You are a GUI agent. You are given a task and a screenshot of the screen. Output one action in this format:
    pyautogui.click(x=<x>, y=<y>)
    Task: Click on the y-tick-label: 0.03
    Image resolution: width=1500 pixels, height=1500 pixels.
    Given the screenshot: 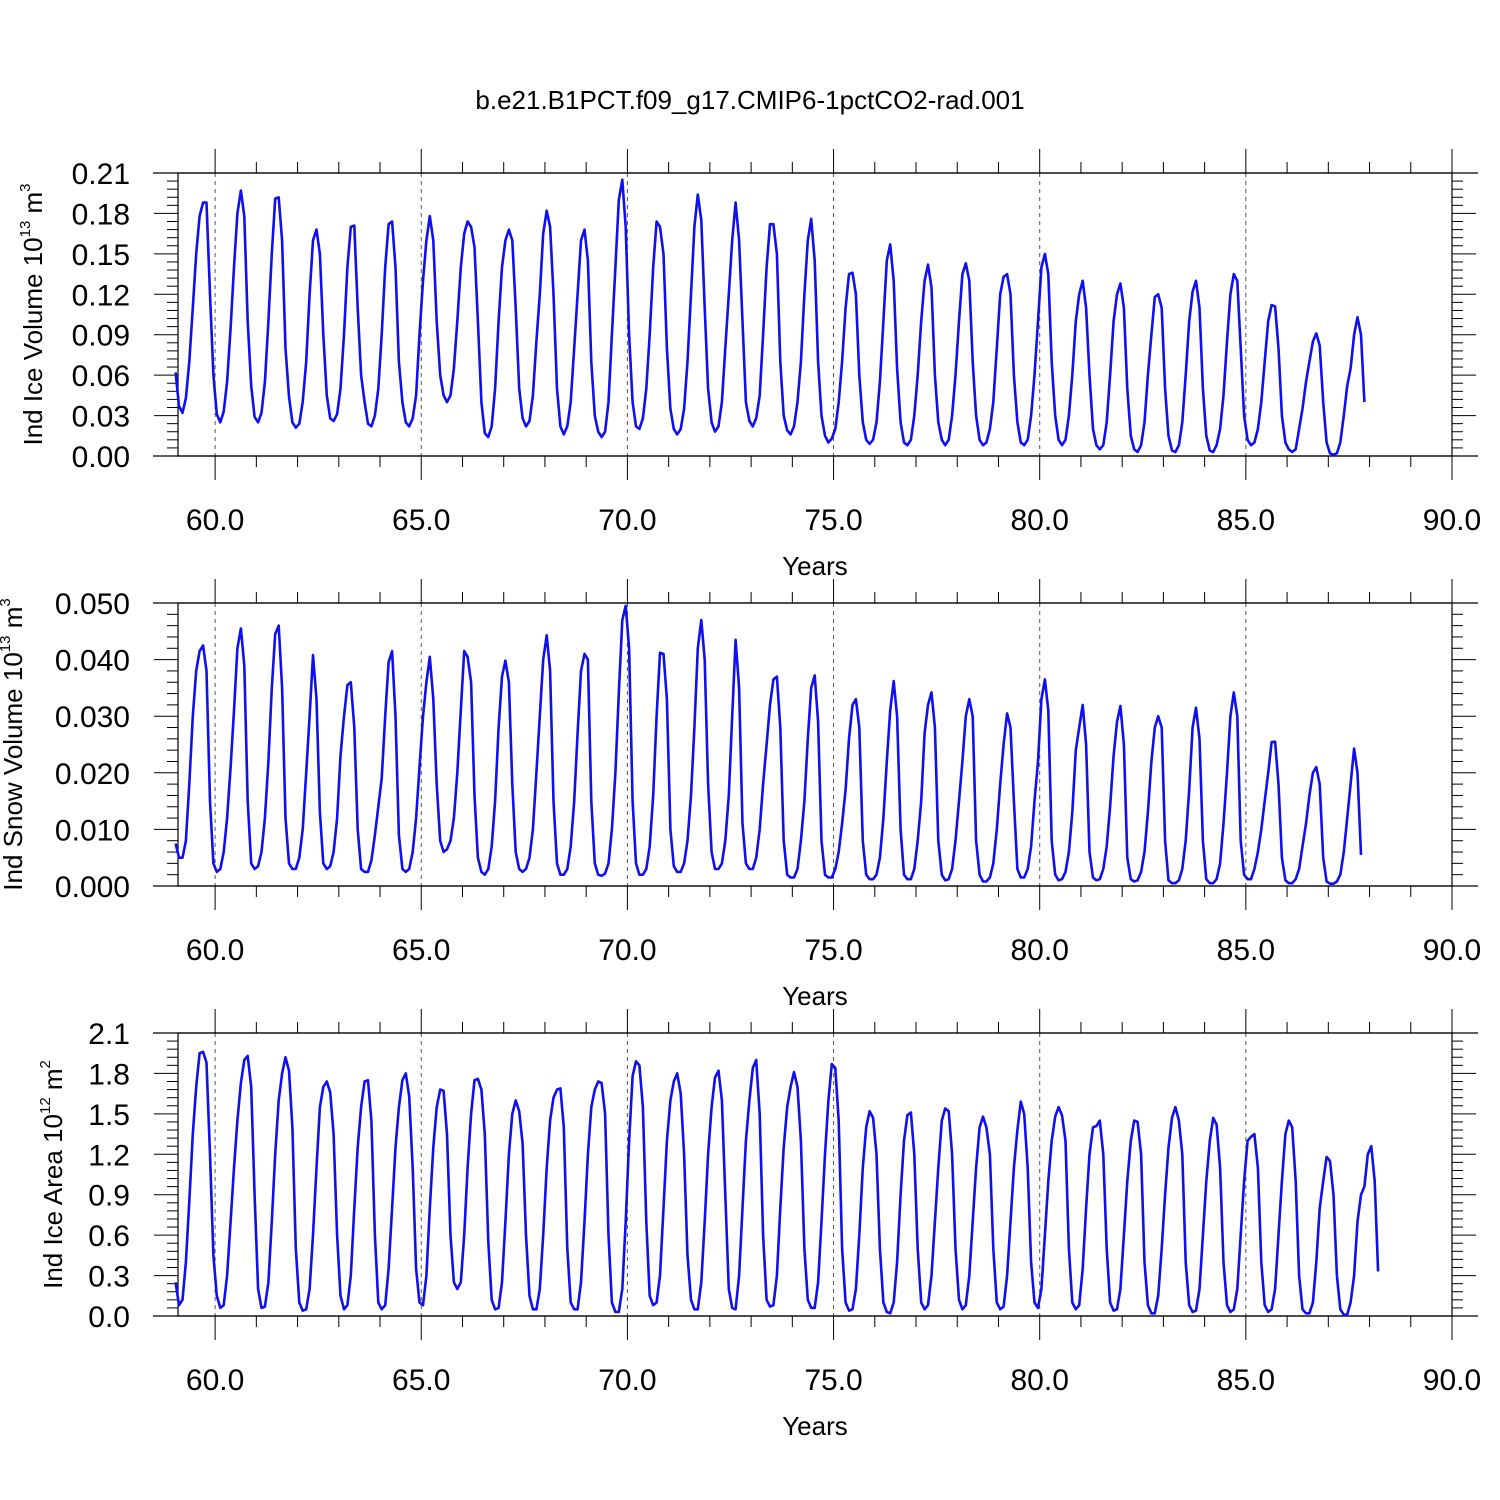 What is the action you would take?
    pyautogui.click(x=101, y=417)
    